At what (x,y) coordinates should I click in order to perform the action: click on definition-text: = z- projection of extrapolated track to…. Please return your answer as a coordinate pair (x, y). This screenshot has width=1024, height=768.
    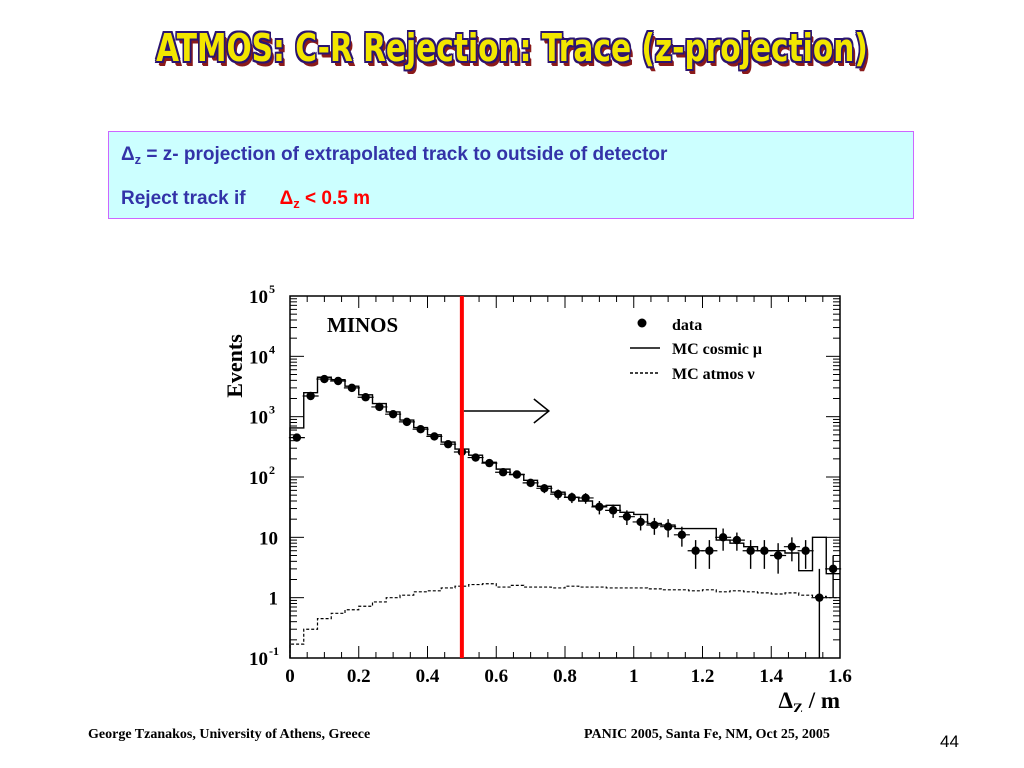
    Looking at the image, I should click on (404, 154).